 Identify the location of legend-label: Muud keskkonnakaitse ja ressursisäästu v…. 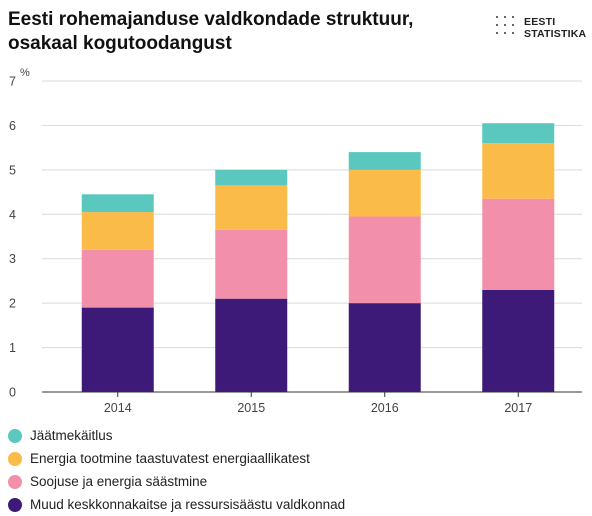
(188, 504).